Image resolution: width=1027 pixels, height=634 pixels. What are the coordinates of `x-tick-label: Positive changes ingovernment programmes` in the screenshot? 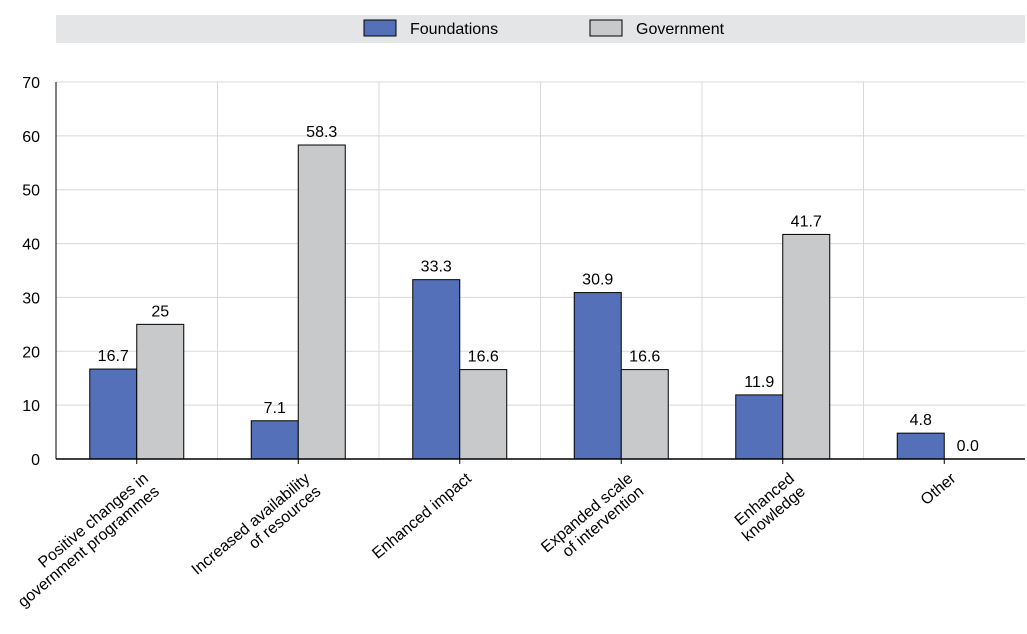 It's located at (83, 540).